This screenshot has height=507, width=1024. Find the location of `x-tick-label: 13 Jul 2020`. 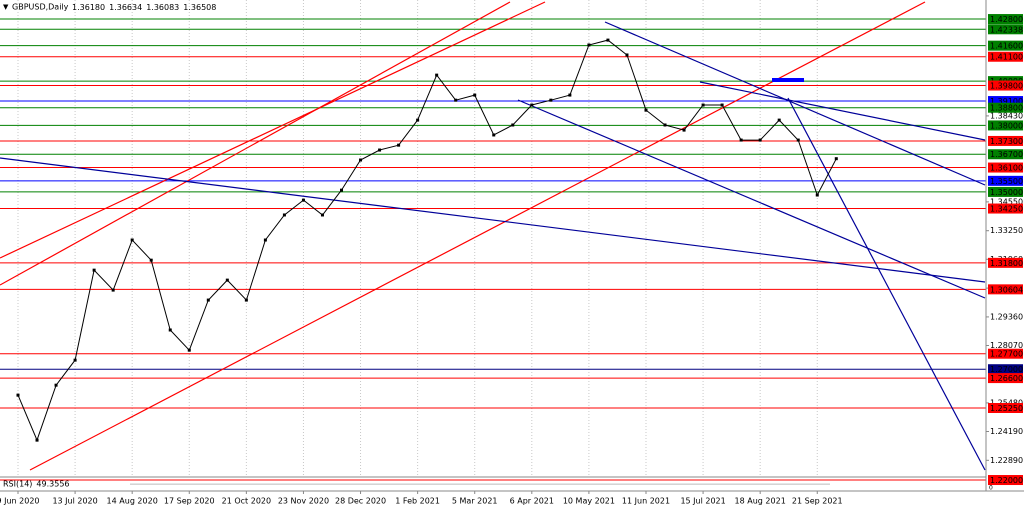

x-tick-label: 13 Jul 2020 is located at coordinates (74, 501).